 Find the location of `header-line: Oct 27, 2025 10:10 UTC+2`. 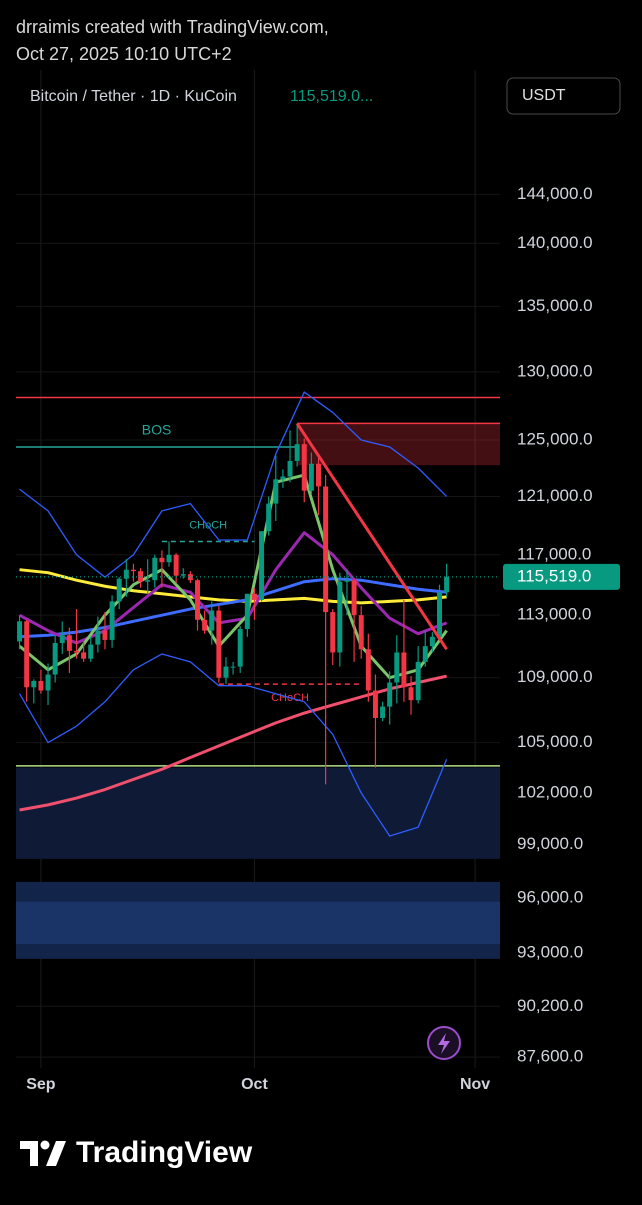

header-line: Oct 27, 2025 10:10 UTC+2 is located at coordinates (124, 54).